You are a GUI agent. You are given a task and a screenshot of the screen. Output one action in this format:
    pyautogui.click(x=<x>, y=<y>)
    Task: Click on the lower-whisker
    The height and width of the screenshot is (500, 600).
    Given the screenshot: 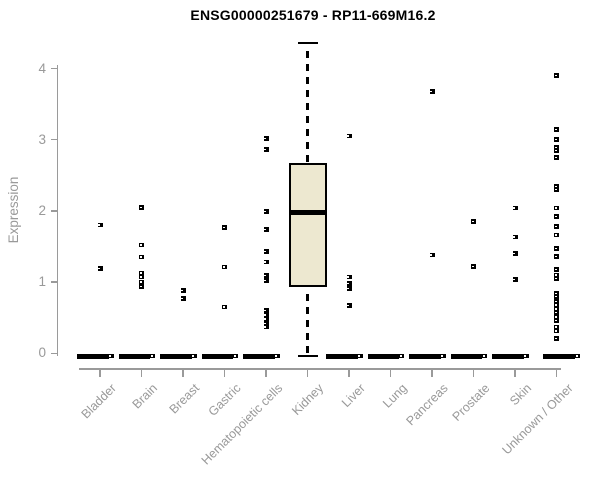 What is the action you would take?
    pyautogui.click(x=307, y=322)
    